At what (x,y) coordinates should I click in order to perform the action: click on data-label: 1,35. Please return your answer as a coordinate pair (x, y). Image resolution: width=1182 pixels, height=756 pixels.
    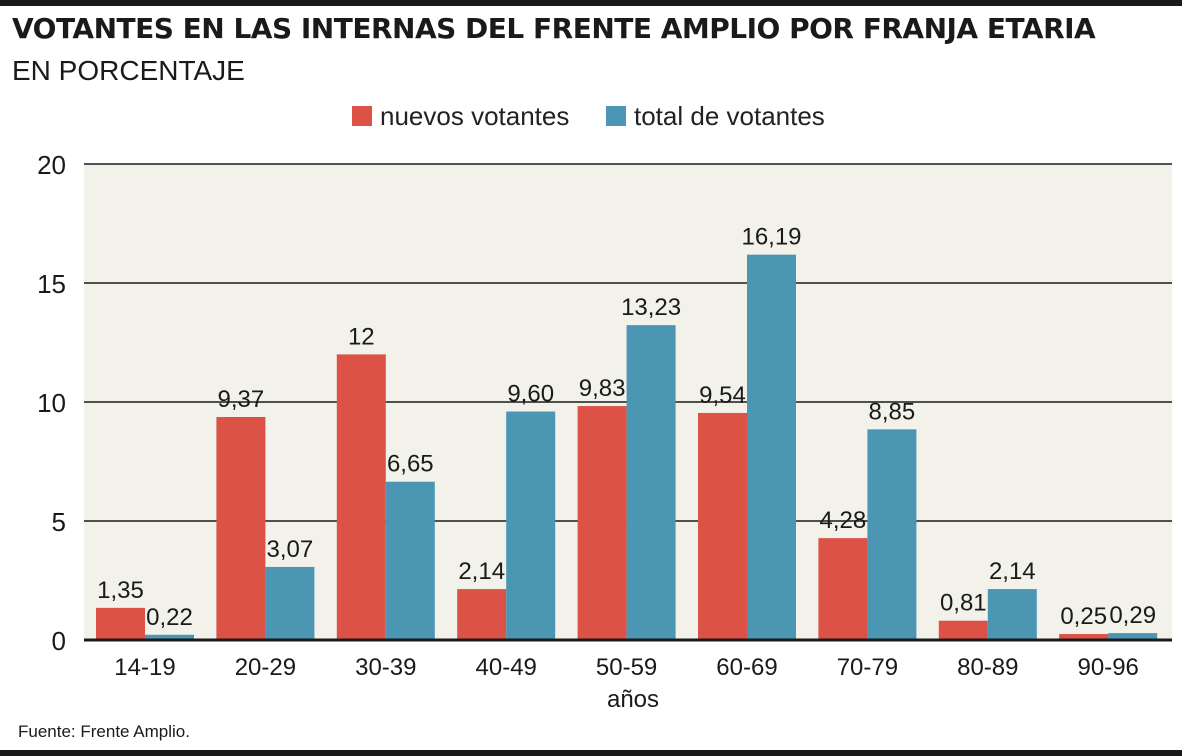
    Looking at the image, I should click on (120, 590).